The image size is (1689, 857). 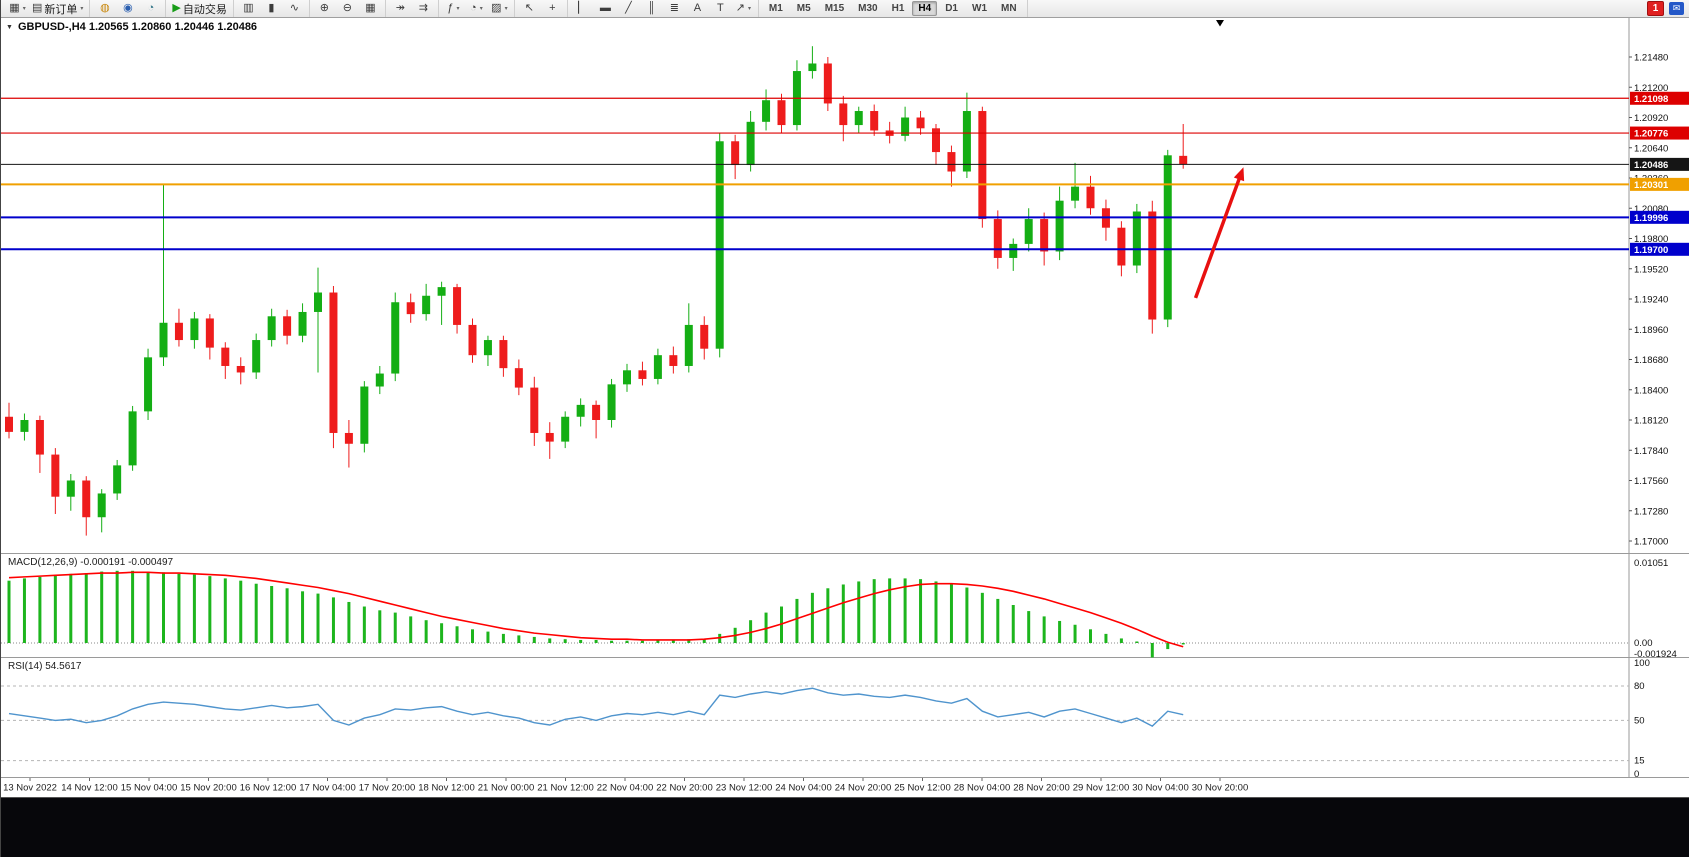 I want to click on market-icon-button: ◉, so click(x=127, y=8).